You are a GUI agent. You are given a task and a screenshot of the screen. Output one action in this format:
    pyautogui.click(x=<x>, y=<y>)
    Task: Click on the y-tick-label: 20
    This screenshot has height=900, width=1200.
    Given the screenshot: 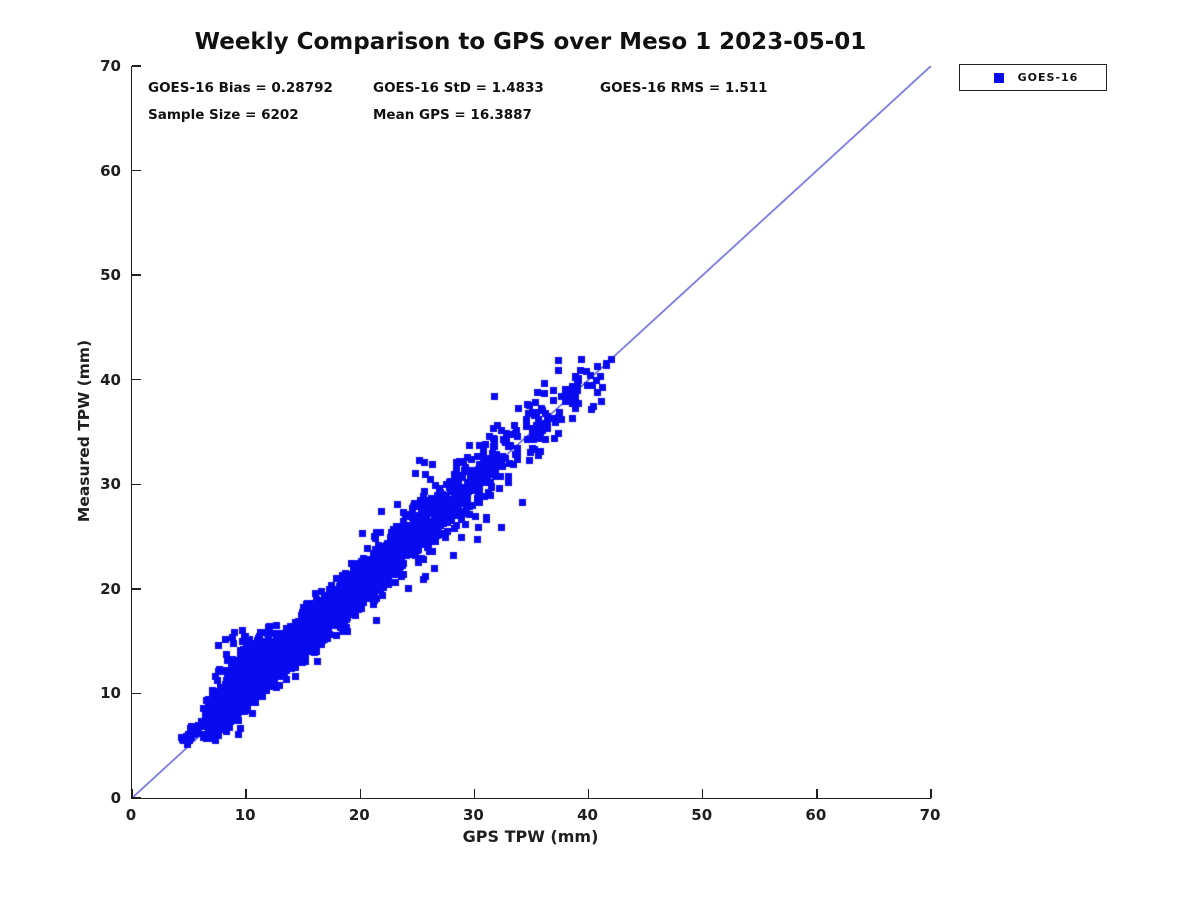 What is the action you would take?
    pyautogui.click(x=110, y=588)
    